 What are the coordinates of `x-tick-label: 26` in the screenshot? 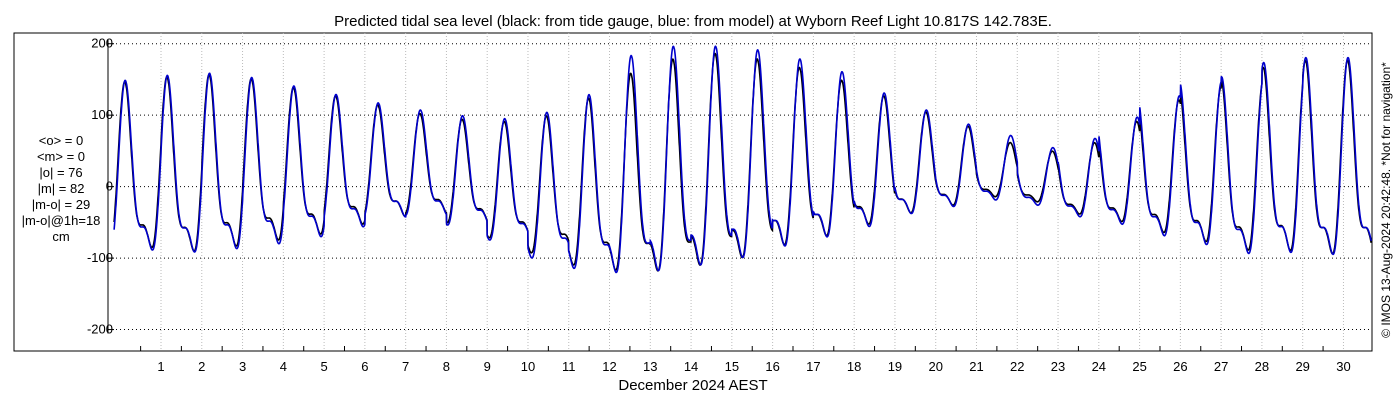 It's located at (1180, 366).